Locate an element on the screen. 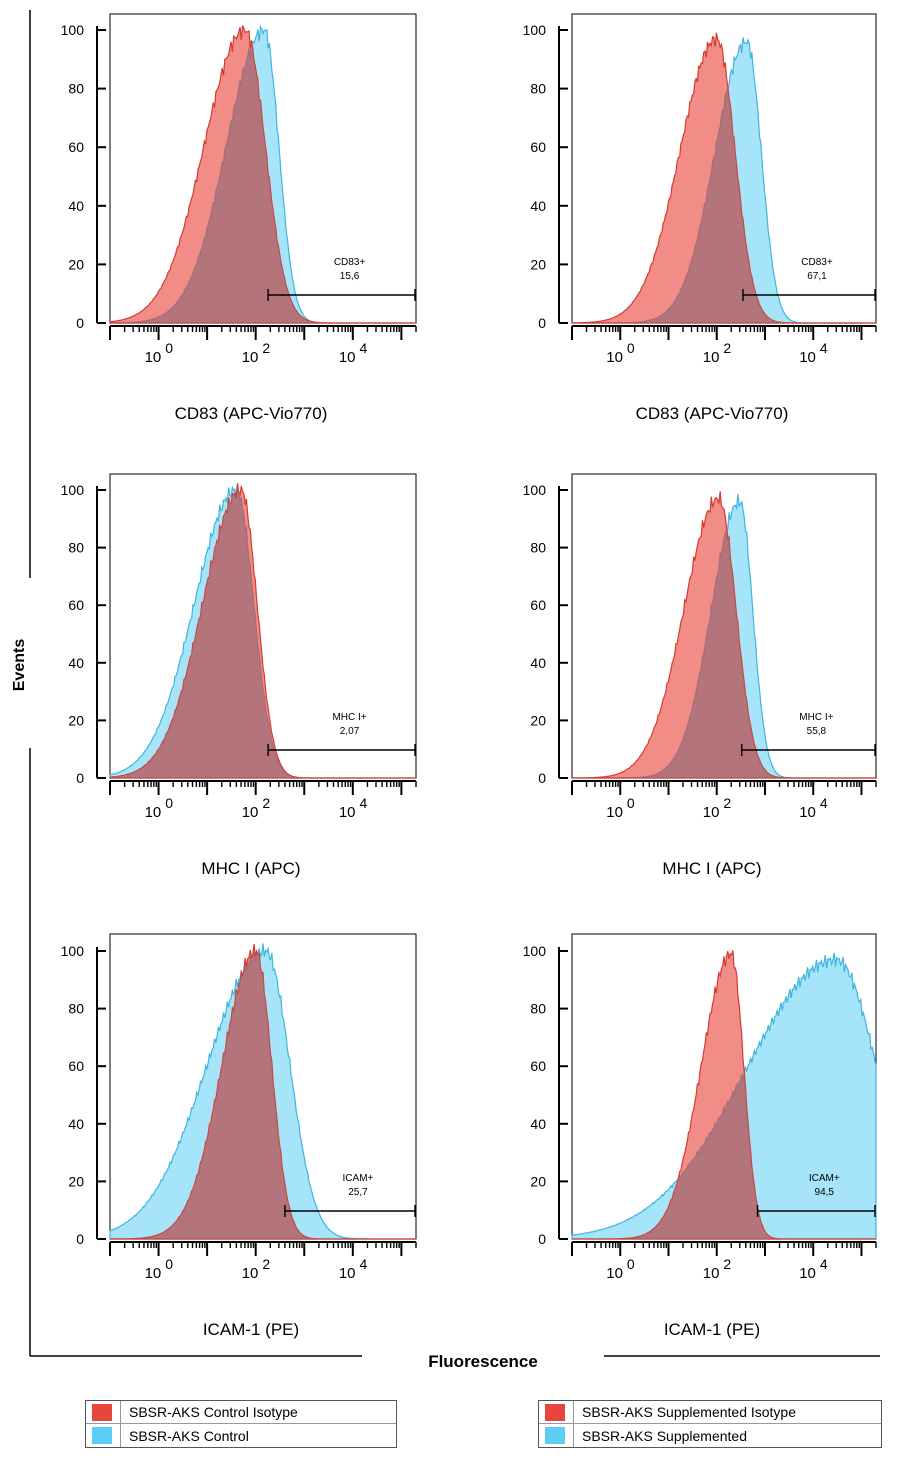 The width and height of the screenshot is (903, 1461). legend-item-control: SBSR-AKS Control is located at coordinates (241, 1435).